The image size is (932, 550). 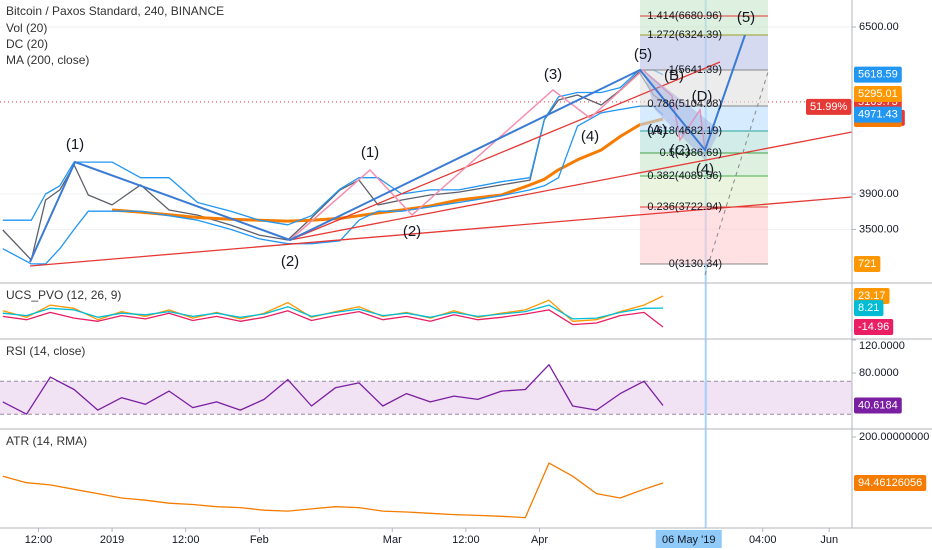 I want to click on price-tag: 23.17, so click(x=872, y=295).